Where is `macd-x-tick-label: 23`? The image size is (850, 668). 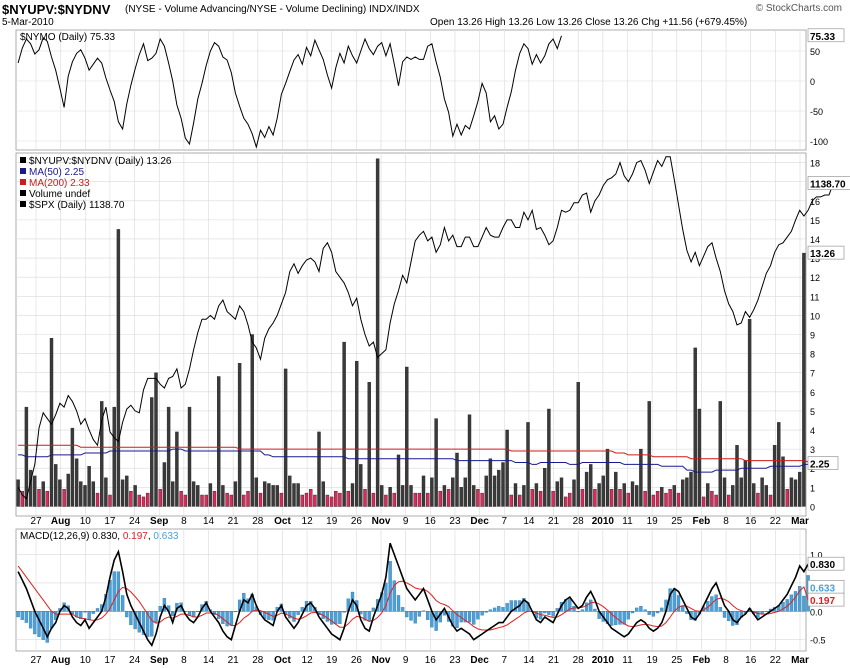 macd-x-tick-label: 23 is located at coordinates (455, 660).